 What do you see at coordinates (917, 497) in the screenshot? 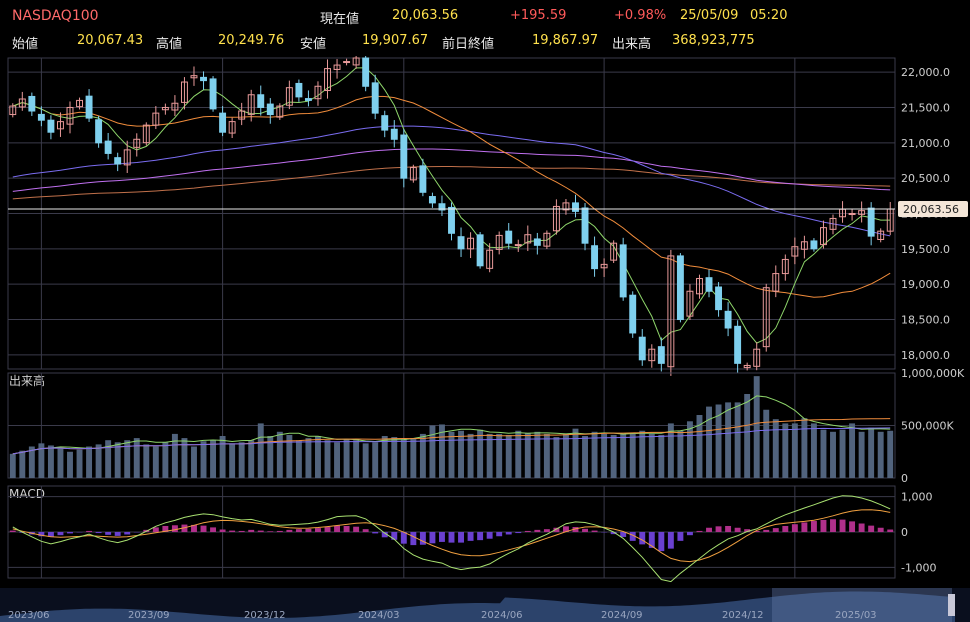
I see `macd-tick-label: 1,000` at bounding box center [917, 497].